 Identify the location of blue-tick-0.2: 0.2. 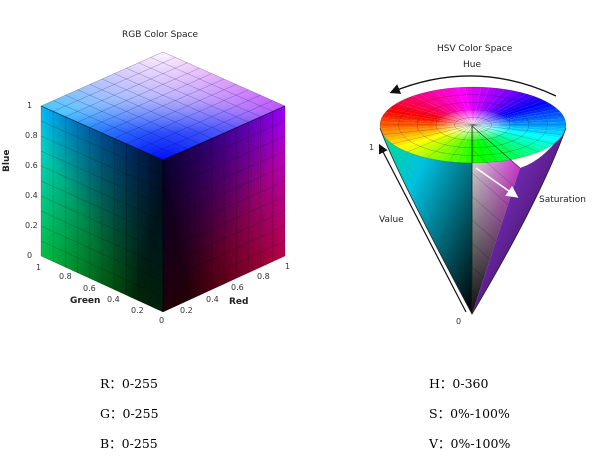
(31, 225).